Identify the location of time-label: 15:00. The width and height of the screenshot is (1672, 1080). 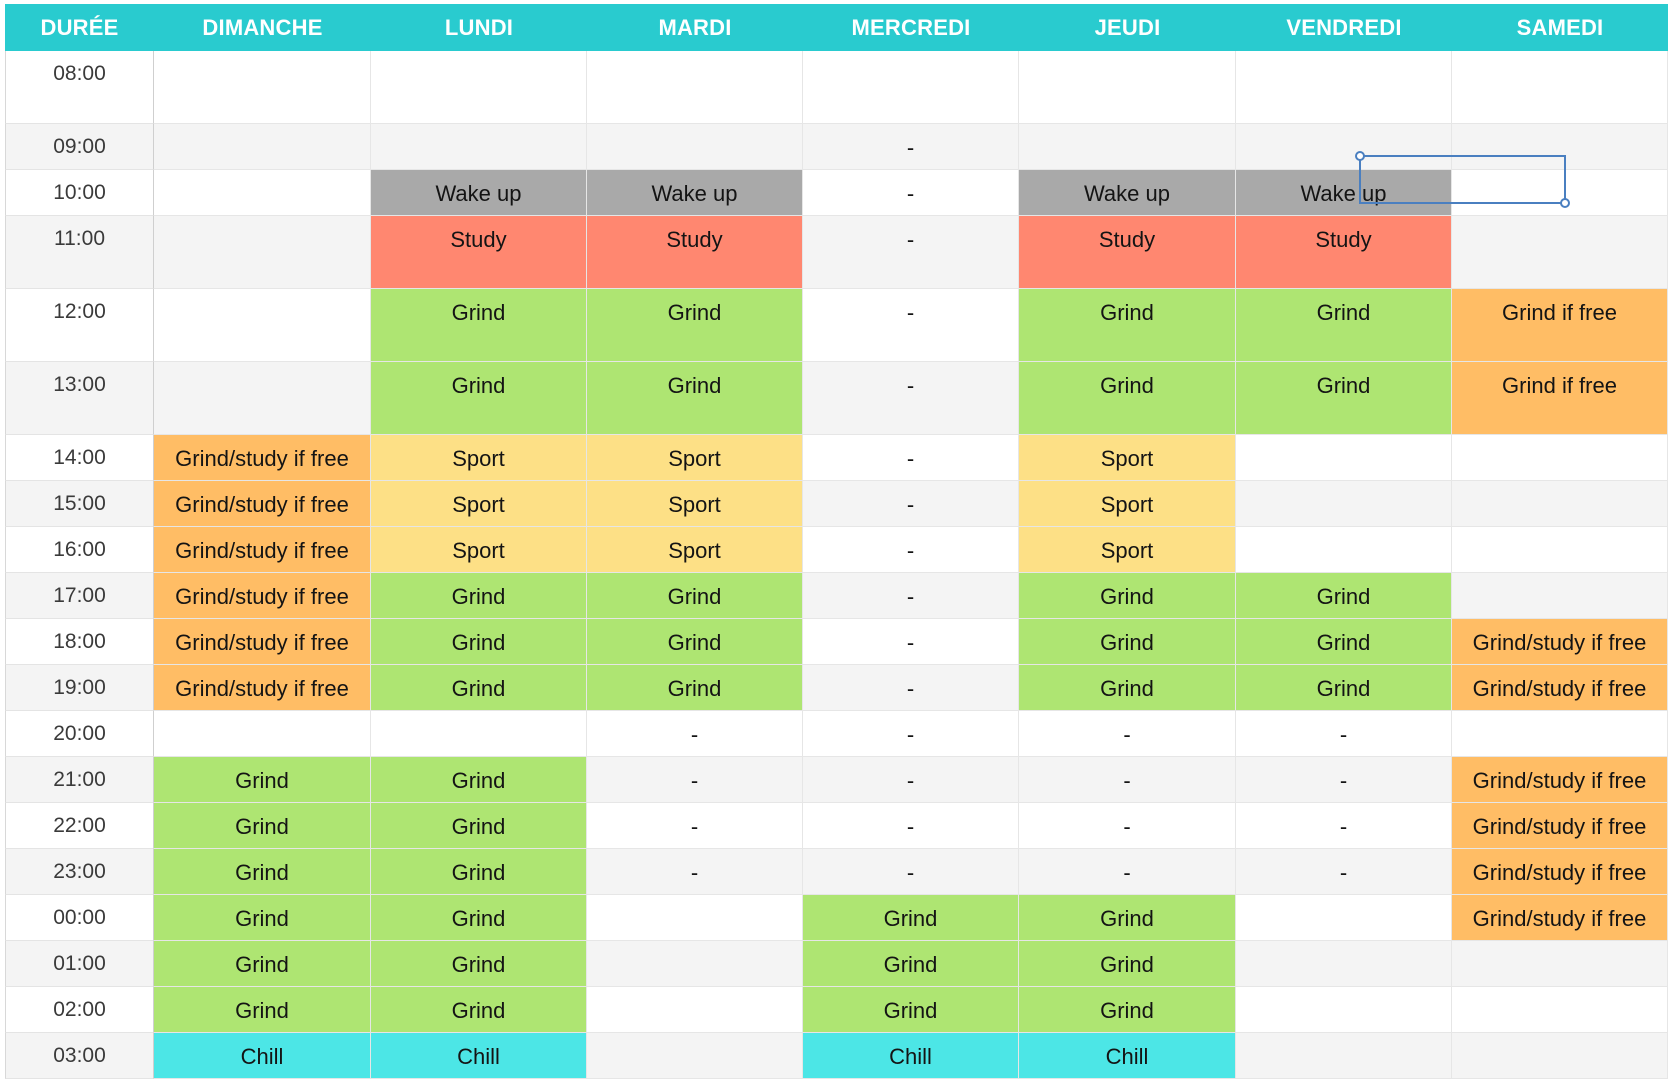
(79, 504).